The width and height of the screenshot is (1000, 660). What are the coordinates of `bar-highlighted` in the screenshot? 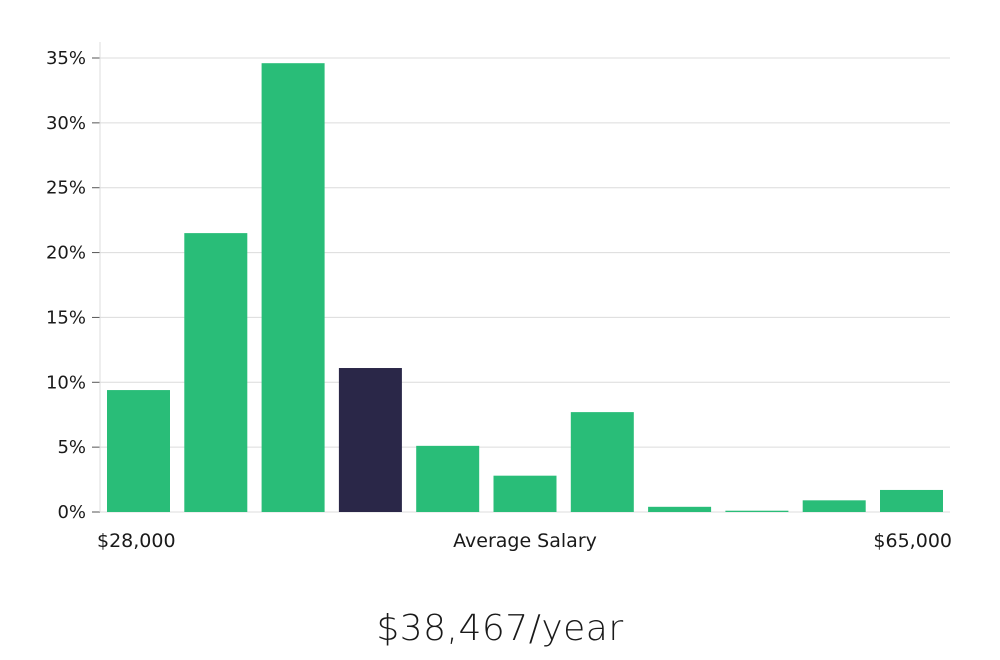 It's located at (370, 440).